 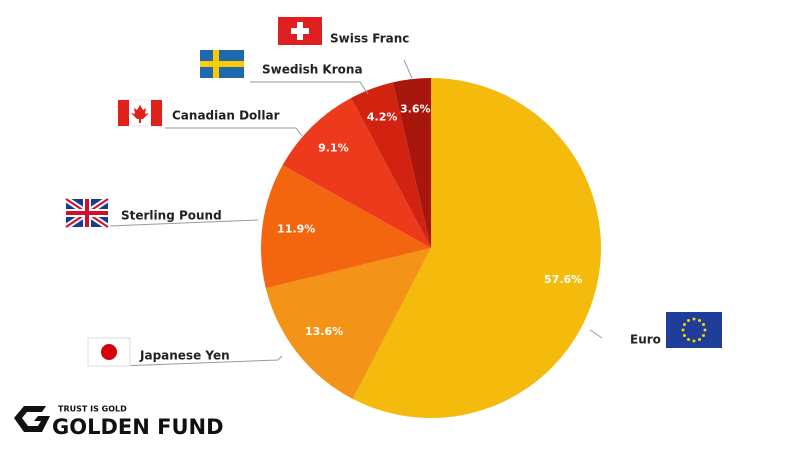 I want to click on value-label: 4.2%, so click(x=382, y=116).